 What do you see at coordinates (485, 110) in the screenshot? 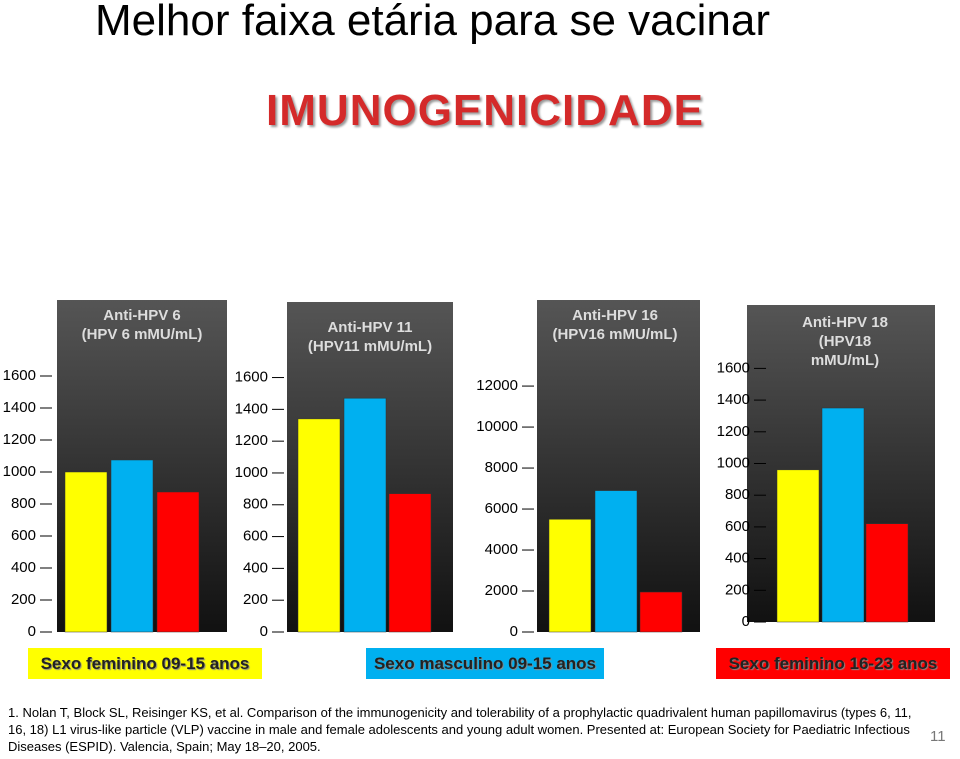
I see `slide-subtitle: IMUNOGENICIDADE` at bounding box center [485, 110].